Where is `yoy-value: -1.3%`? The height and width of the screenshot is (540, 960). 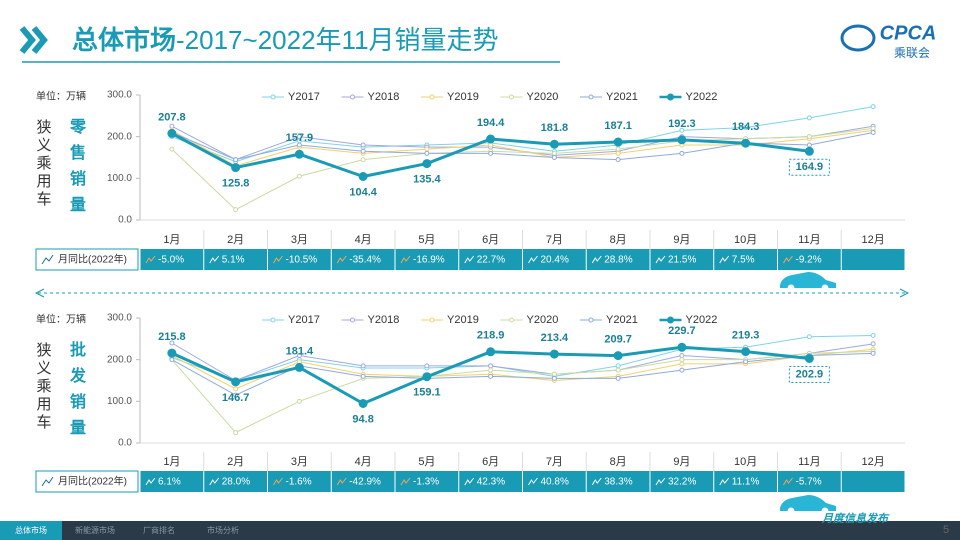 yoy-value: -1.3% is located at coordinates (426, 482).